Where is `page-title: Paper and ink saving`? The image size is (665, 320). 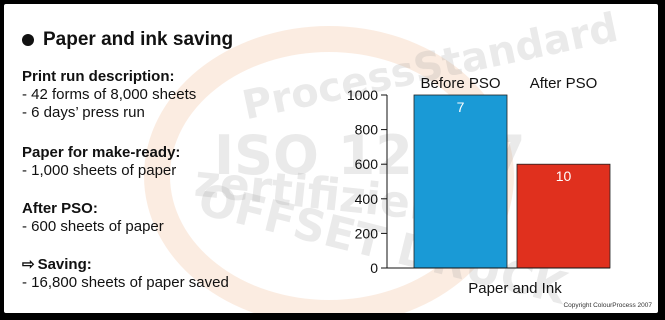 page-title: Paper and ink saving is located at coordinates (127, 40).